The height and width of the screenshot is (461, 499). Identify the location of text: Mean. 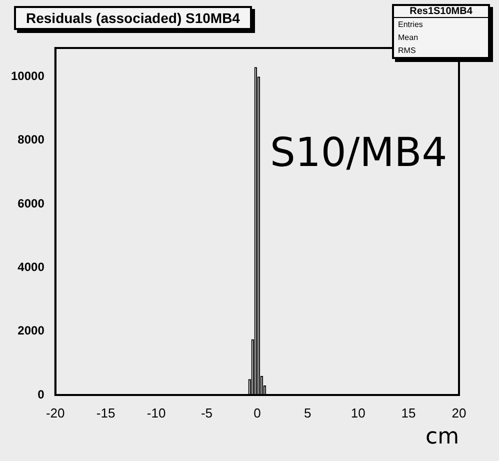
(408, 38).